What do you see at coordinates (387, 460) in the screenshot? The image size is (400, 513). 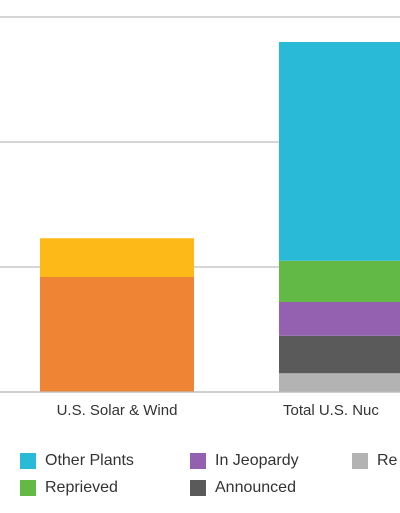 I see `legend-label: Re` at bounding box center [387, 460].